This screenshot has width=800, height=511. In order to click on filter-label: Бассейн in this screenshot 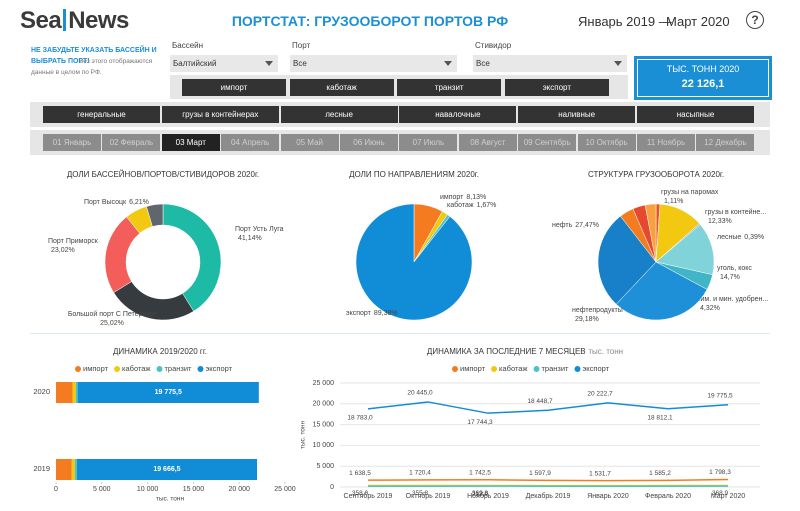, I will do `click(188, 45)`.